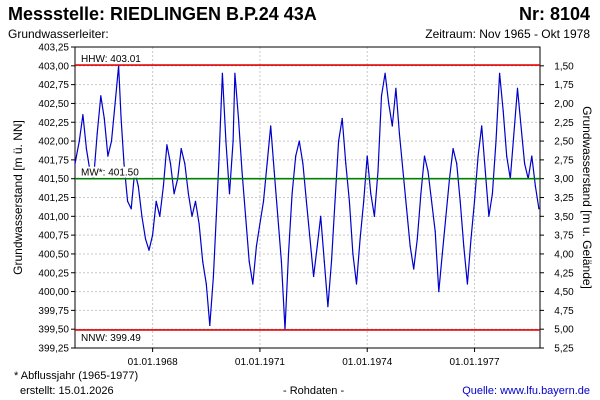 This screenshot has width=600, height=400. I want to click on y-tick-label: 400,25, so click(53, 273).